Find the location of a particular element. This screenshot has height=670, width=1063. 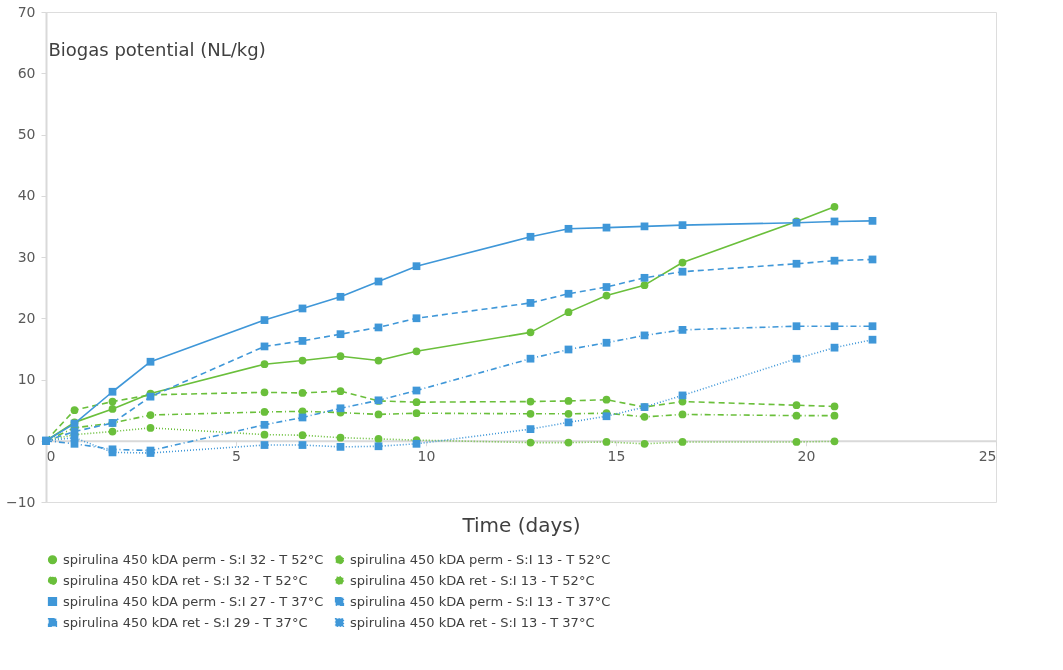

legend-label: spirulina 450 kDA ret - S:I 13 - T 37°C is located at coordinates (472, 622).